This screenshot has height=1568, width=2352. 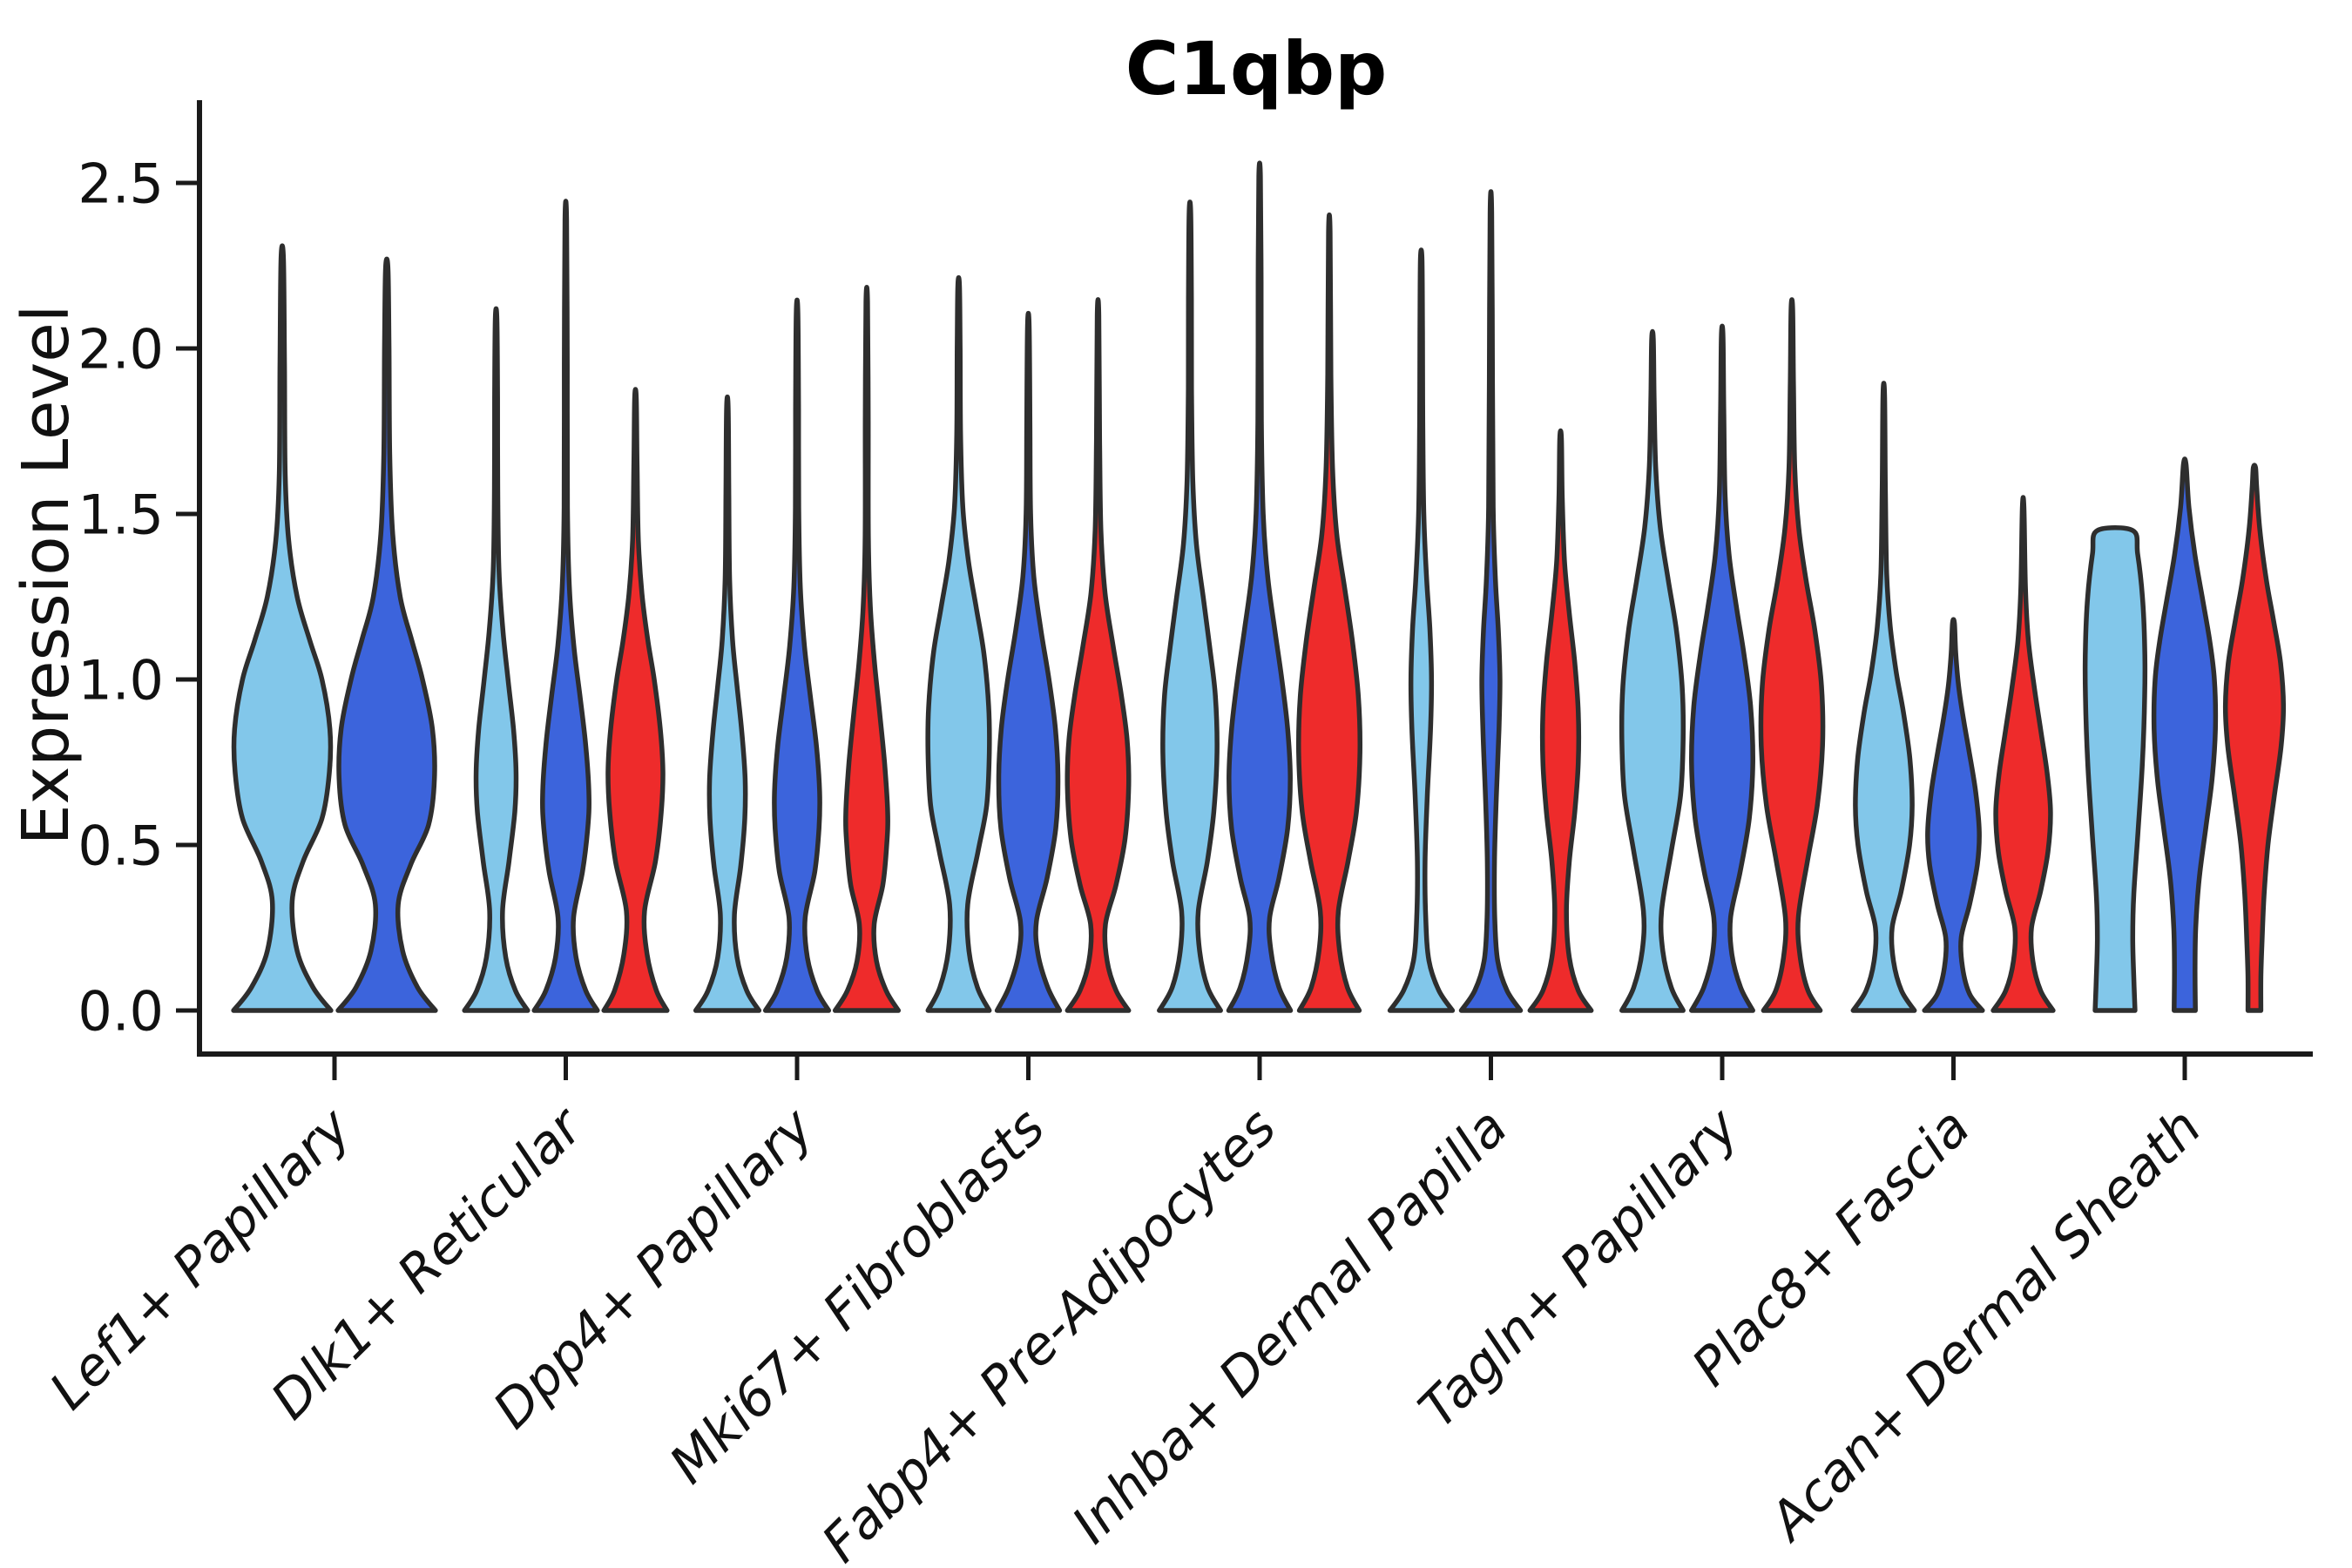 I want to click on y-tick-label: 2.0, so click(x=121, y=349).